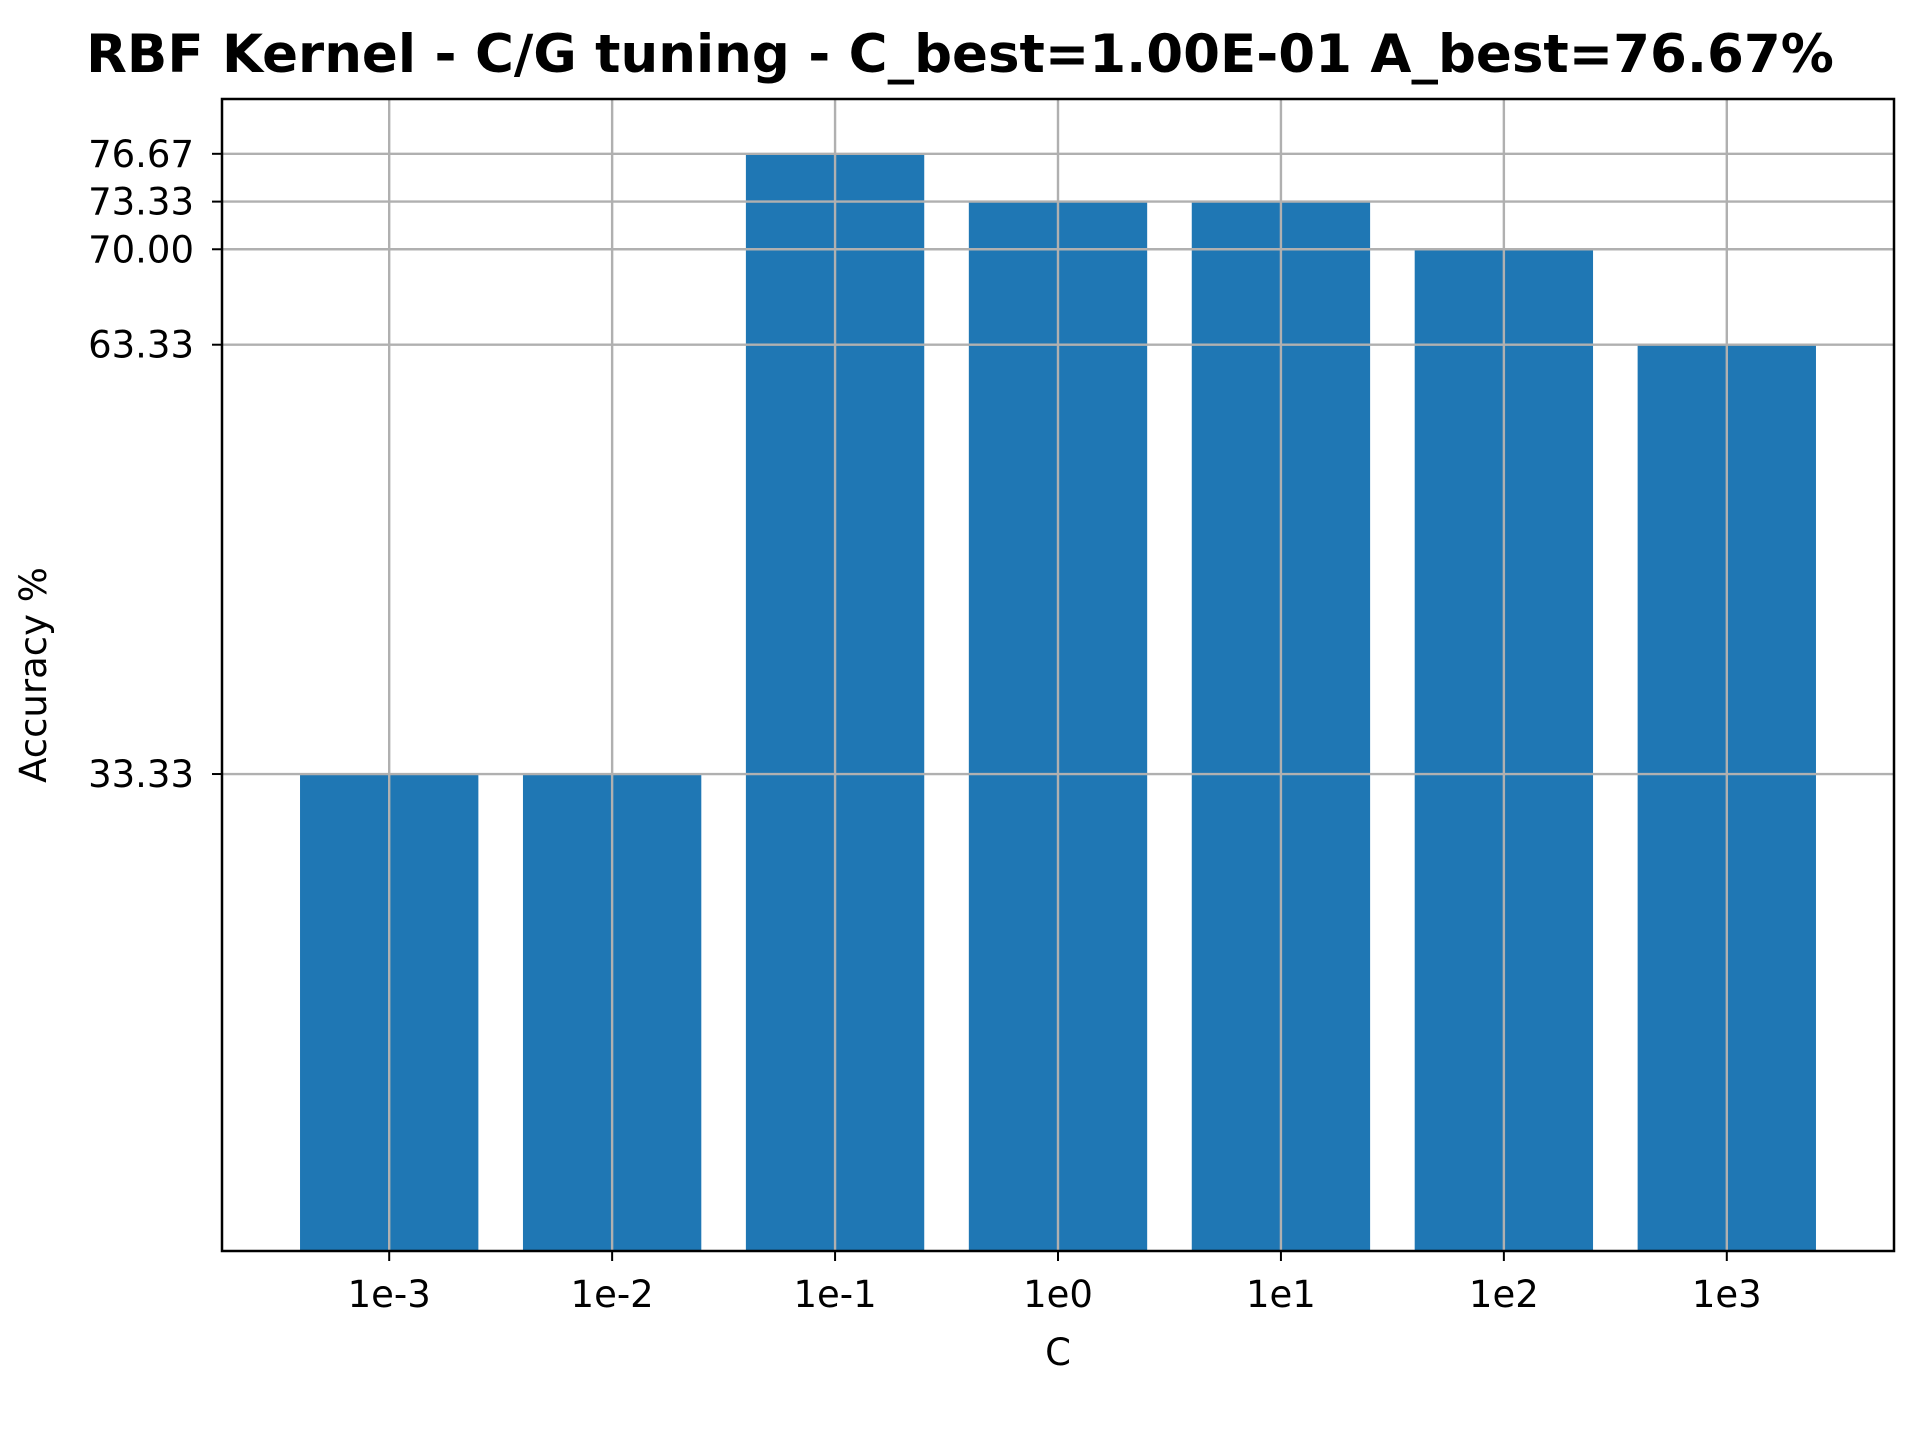  What do you see at coordinates (141, 249) in the screenshot?
I see `y-tick-label: 70.00` at bounding box center [141, 249].